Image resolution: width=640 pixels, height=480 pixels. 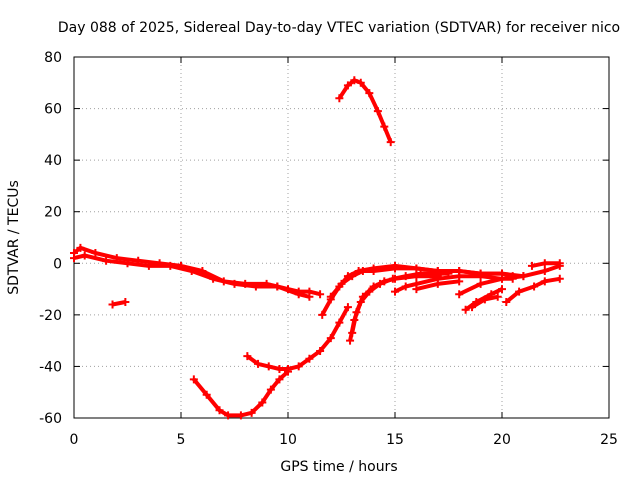 I want to click on x-tick-label: 10, so click(x=288, y=440).